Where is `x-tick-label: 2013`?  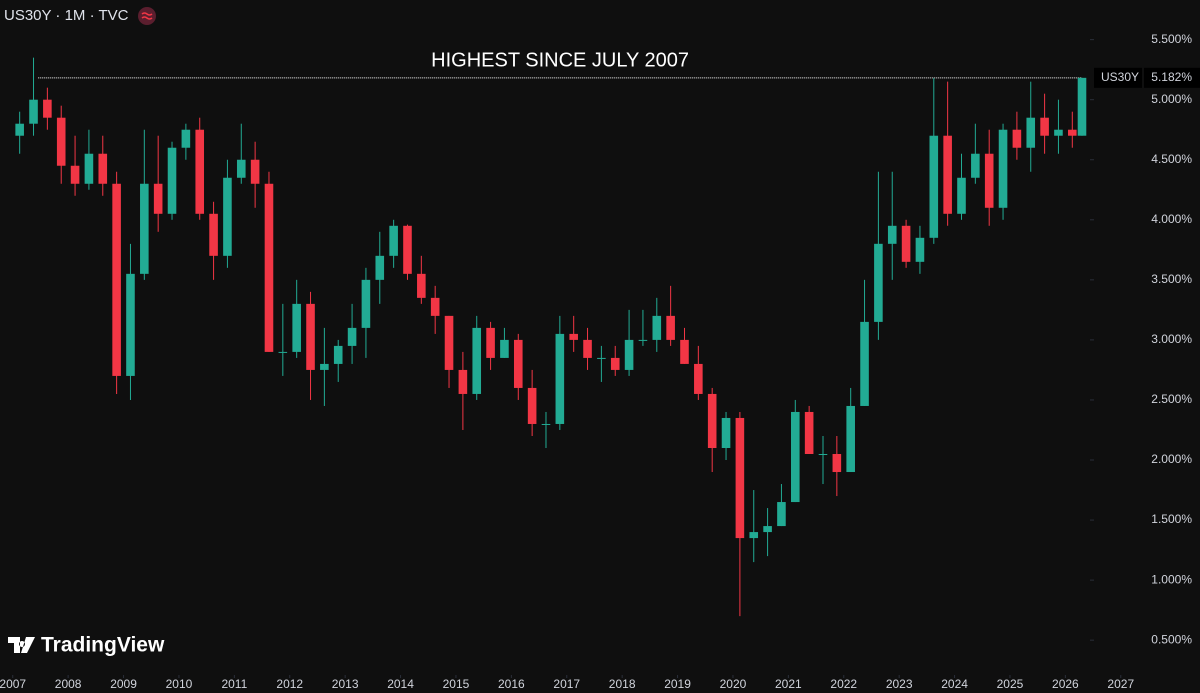 x-tick-label: 2013 is located at coordinates (345, 684).